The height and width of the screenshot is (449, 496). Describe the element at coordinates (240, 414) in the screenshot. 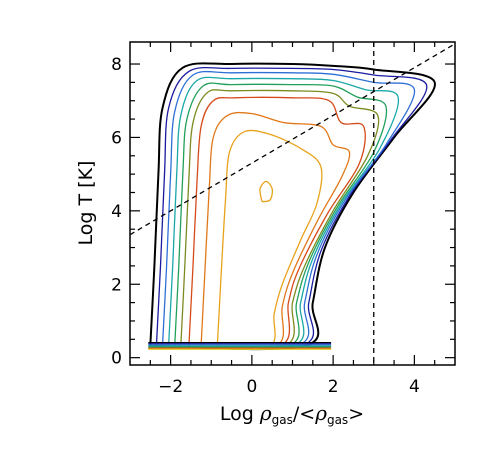

I see `x-axis-label-prefix: Log` at that location.